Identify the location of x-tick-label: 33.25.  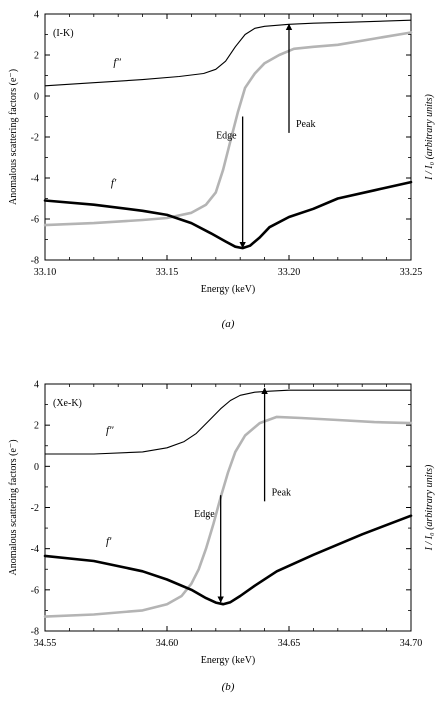
(411, 272).